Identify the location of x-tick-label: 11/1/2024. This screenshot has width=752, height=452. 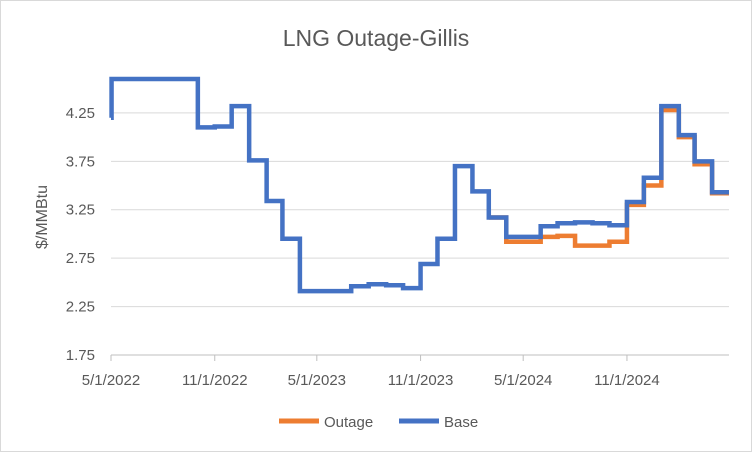
(627, 380).